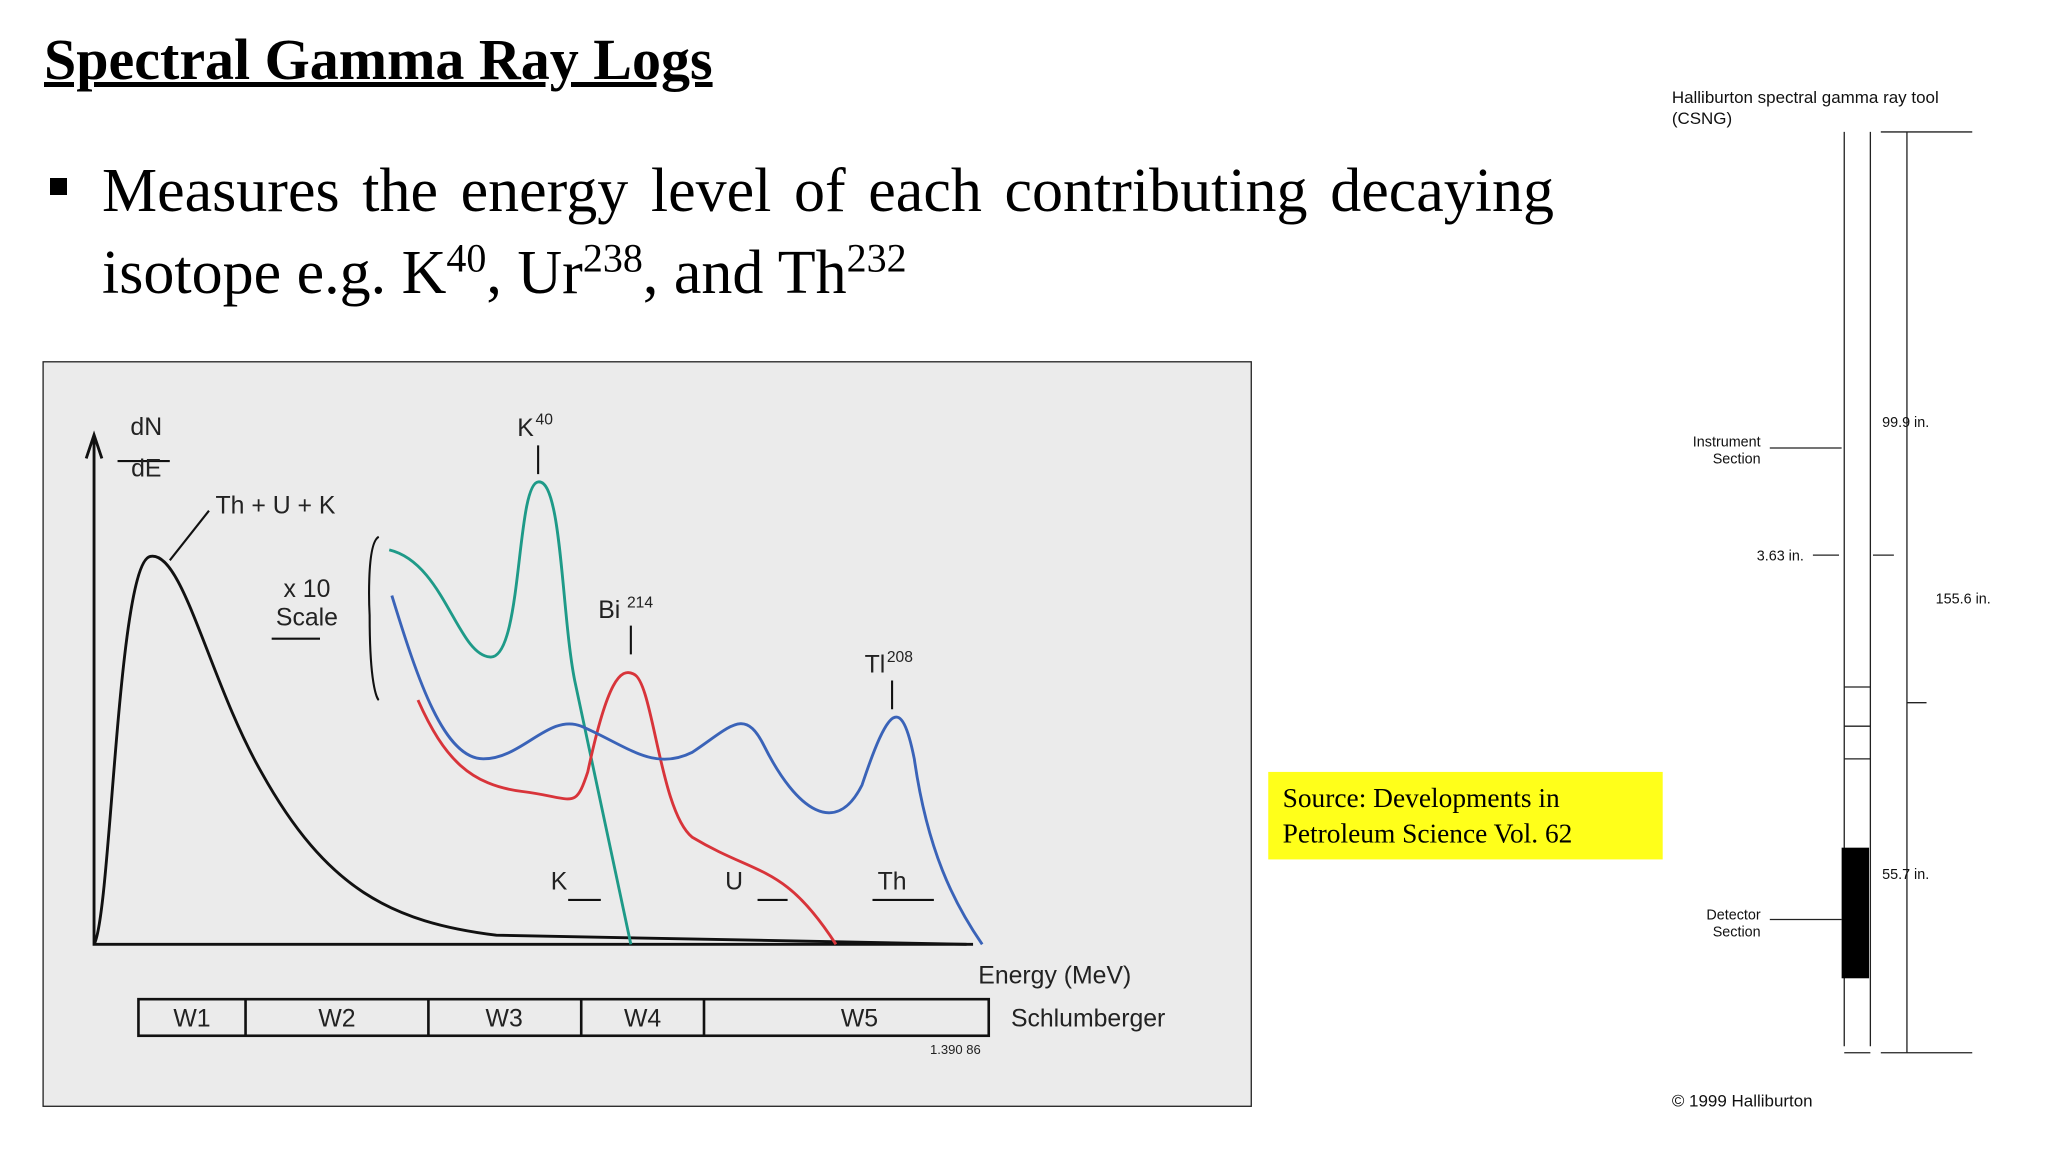 Image resolution: width=2048 pixels, height=1152 pixels. I want to click on tool-outline, so click(1908, 592).